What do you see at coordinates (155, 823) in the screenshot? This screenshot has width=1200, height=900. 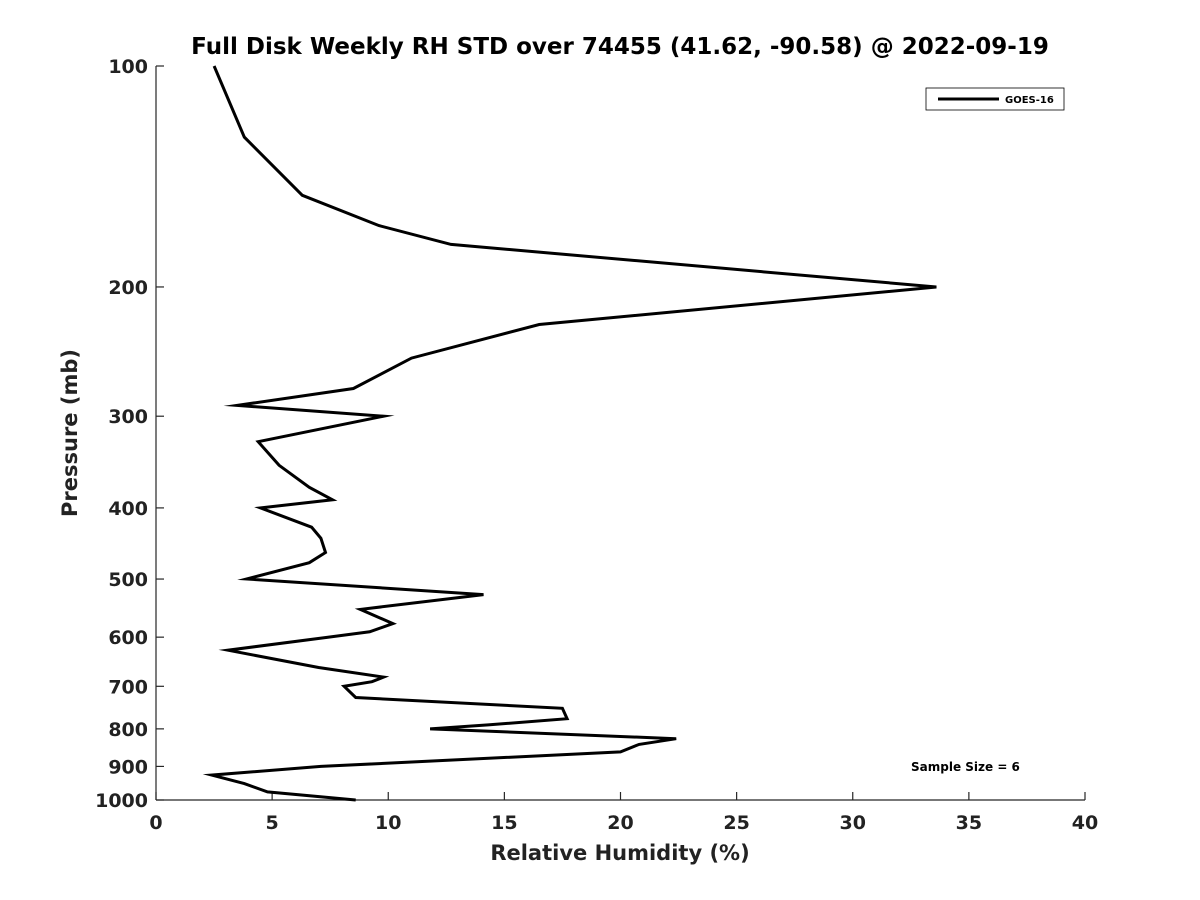 I see `x-tick-label: 0` at bounding box center [155, 823].